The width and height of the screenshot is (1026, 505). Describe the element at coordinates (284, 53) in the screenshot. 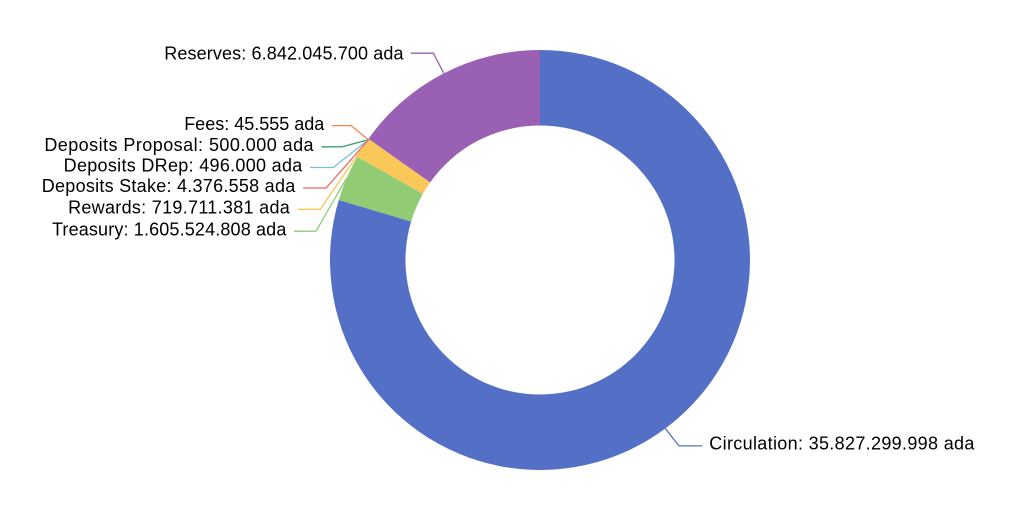

I see `svg-text: Reserves: 6.842.045.700 ada` at that location.